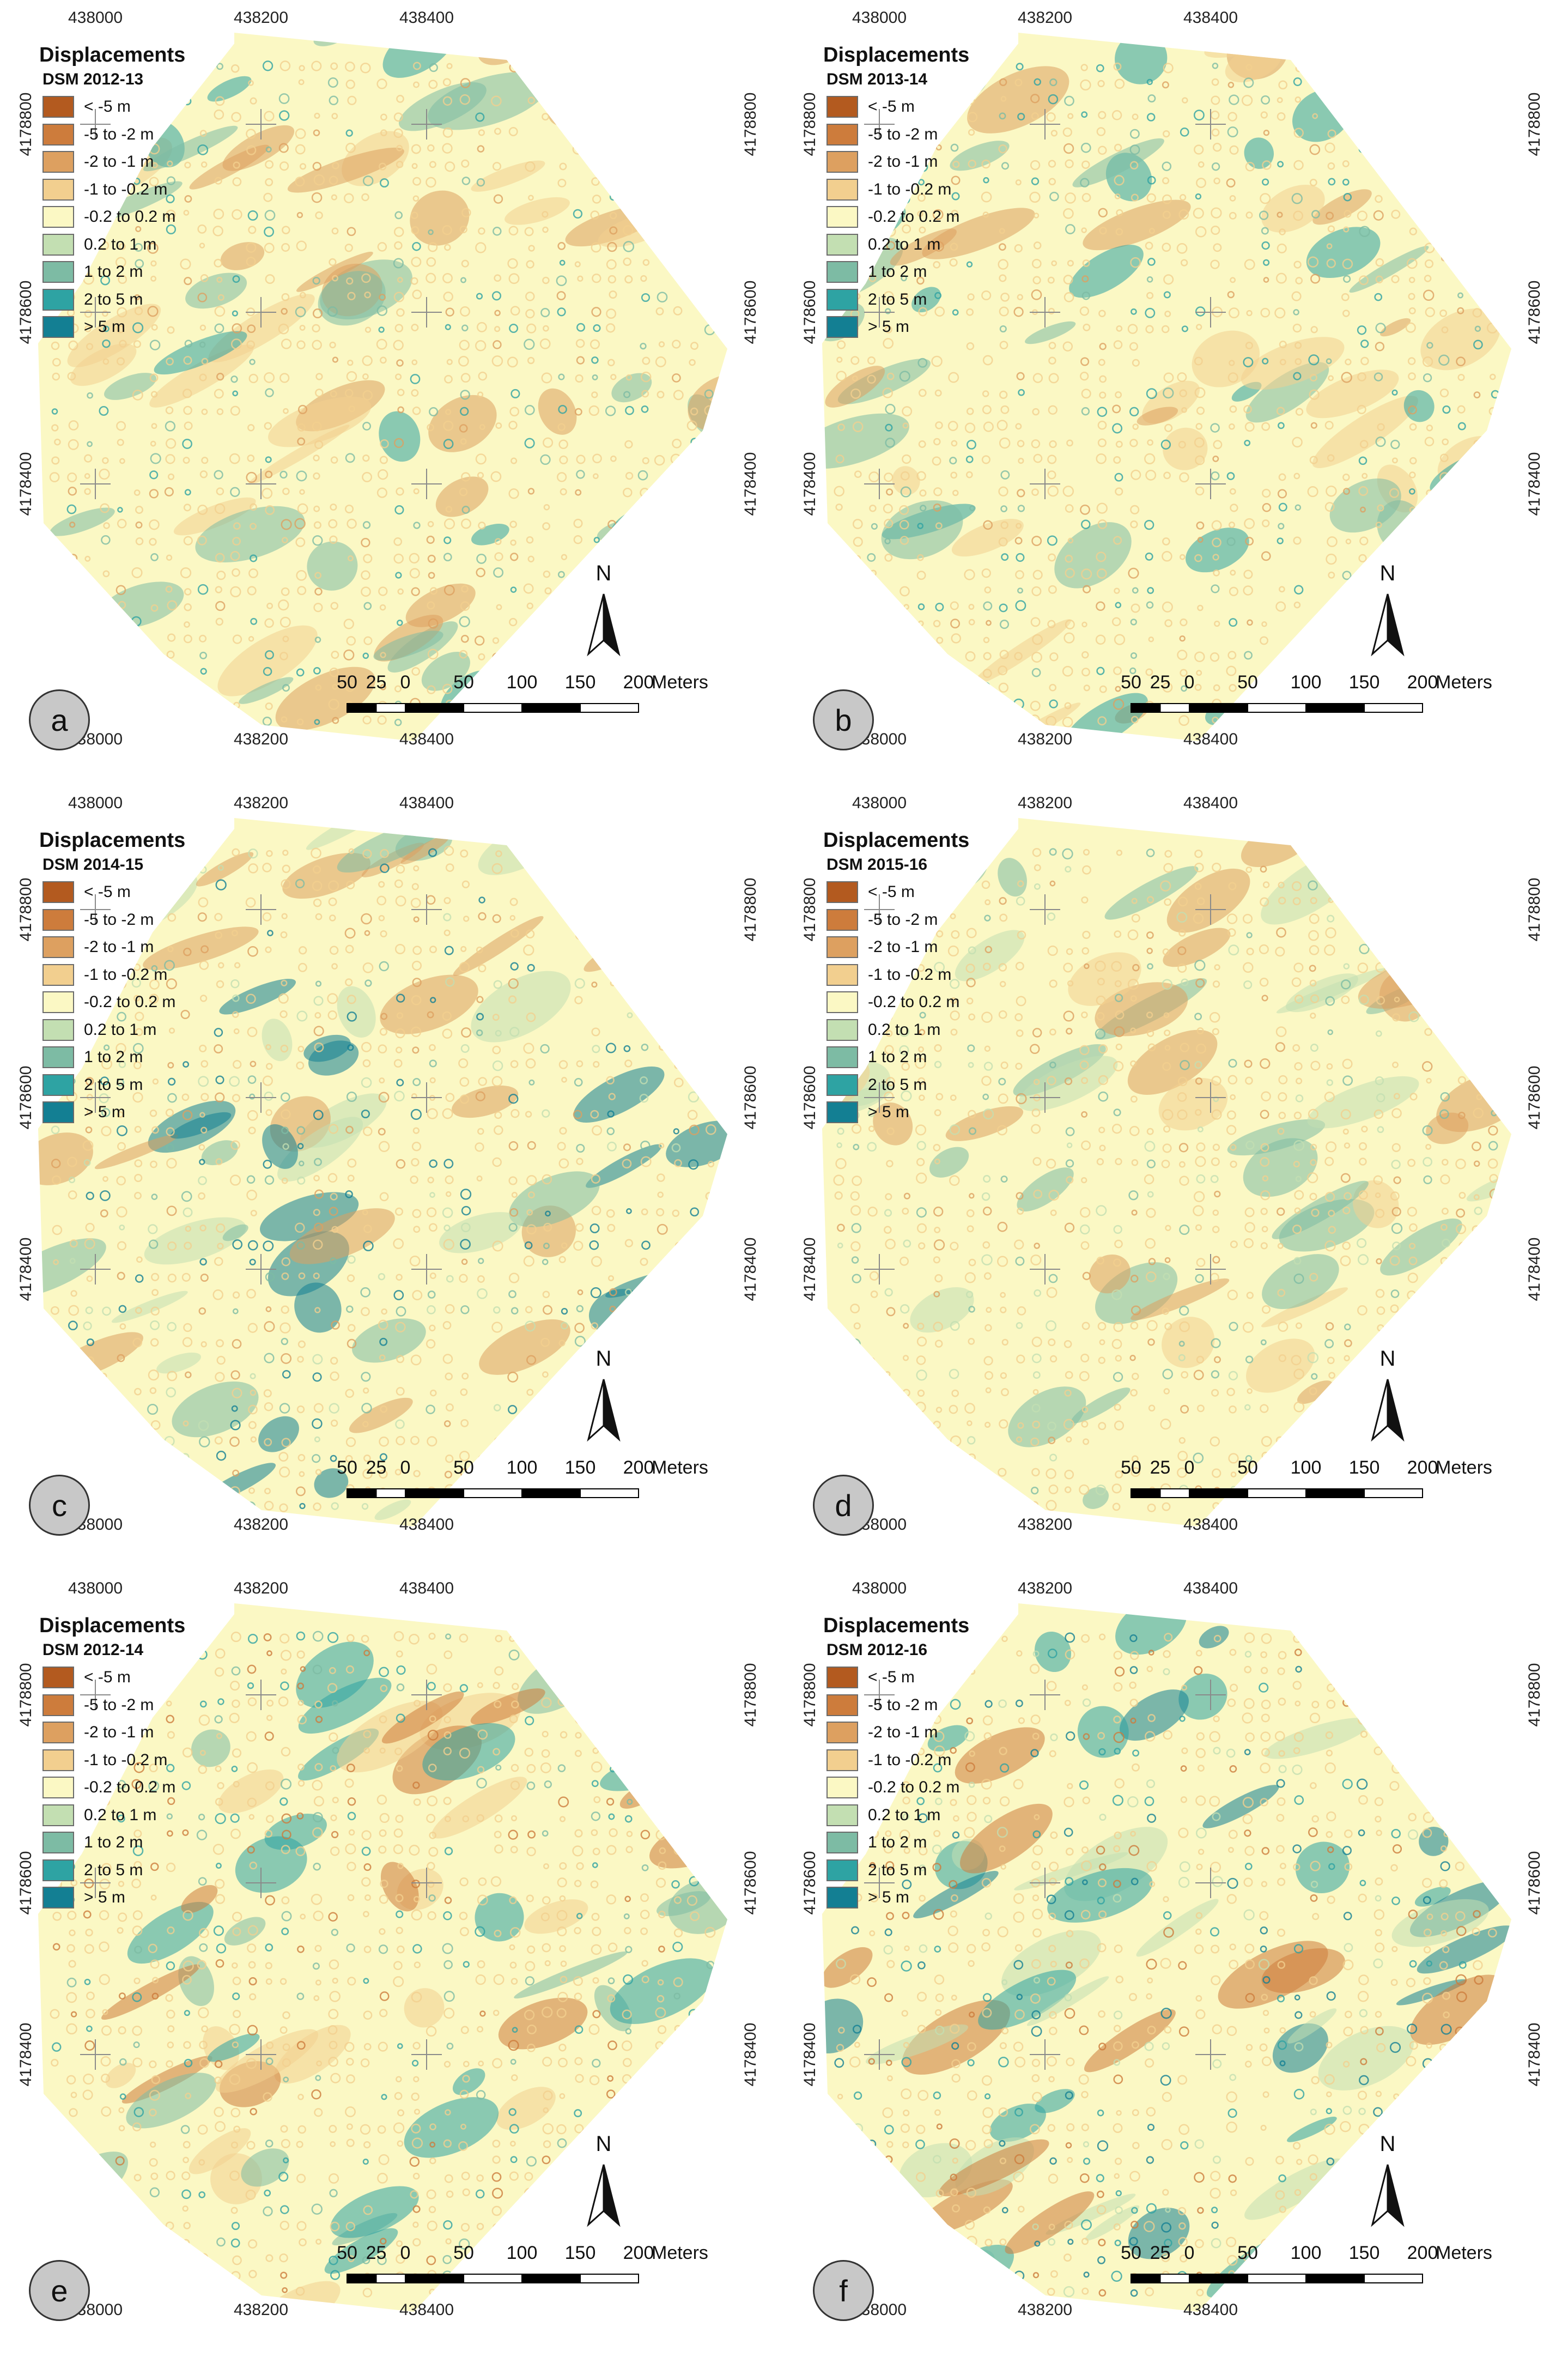 The width and height of the screenshot is (1568, 2357). What do you see at coordinates (877, 79) in the screenshot?
I see `legend-dsm-period: DSM 2013-14` at bounding box center [877, 79].